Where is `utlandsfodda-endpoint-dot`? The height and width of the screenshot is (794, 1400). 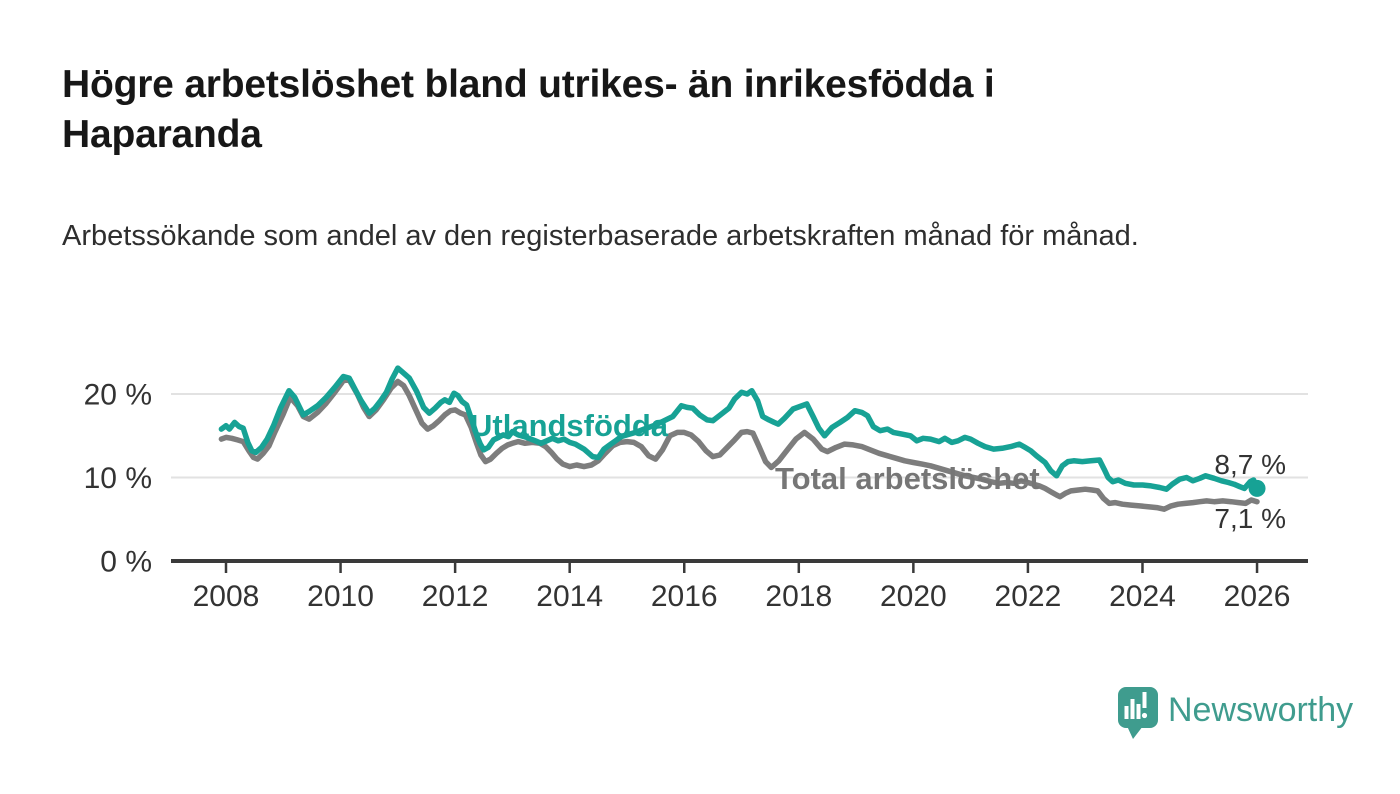 utlandsfodda-endpoint-dot is located at coordinates (1257, 488).